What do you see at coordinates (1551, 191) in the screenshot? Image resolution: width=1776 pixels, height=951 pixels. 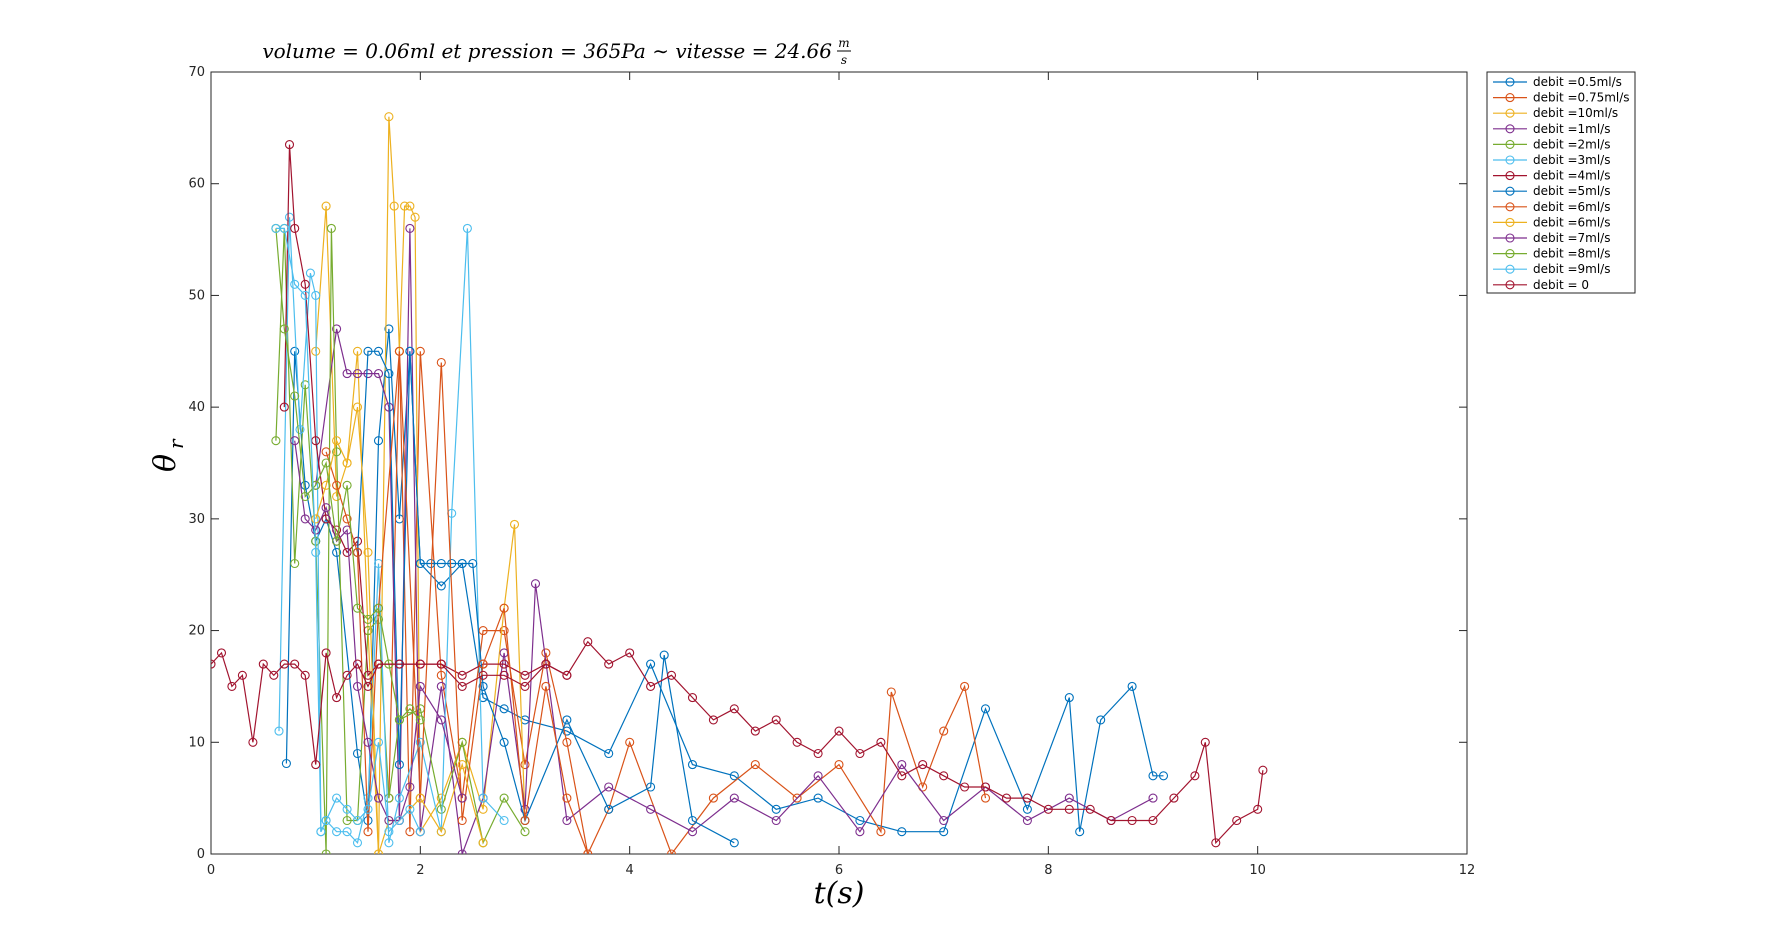 I see `legend-item: debit =5ml/s` at bounding box center [1551, 191].